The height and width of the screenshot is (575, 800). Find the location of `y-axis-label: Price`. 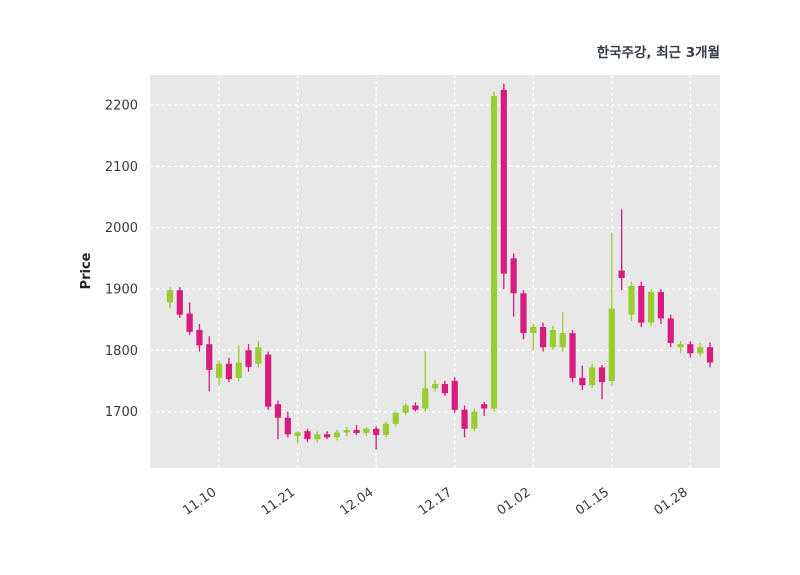

y-axis-label: Price is located at coordinates (86, 270).